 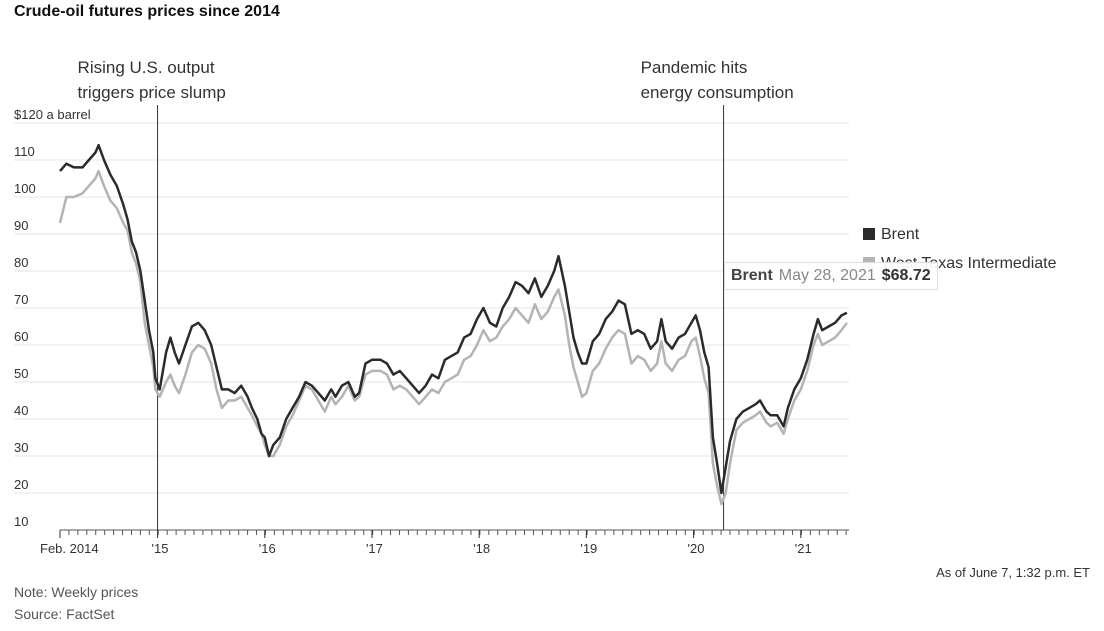 I want to click on annotation-text-1-0: Pandemic hits, so click(x=694, y=67).